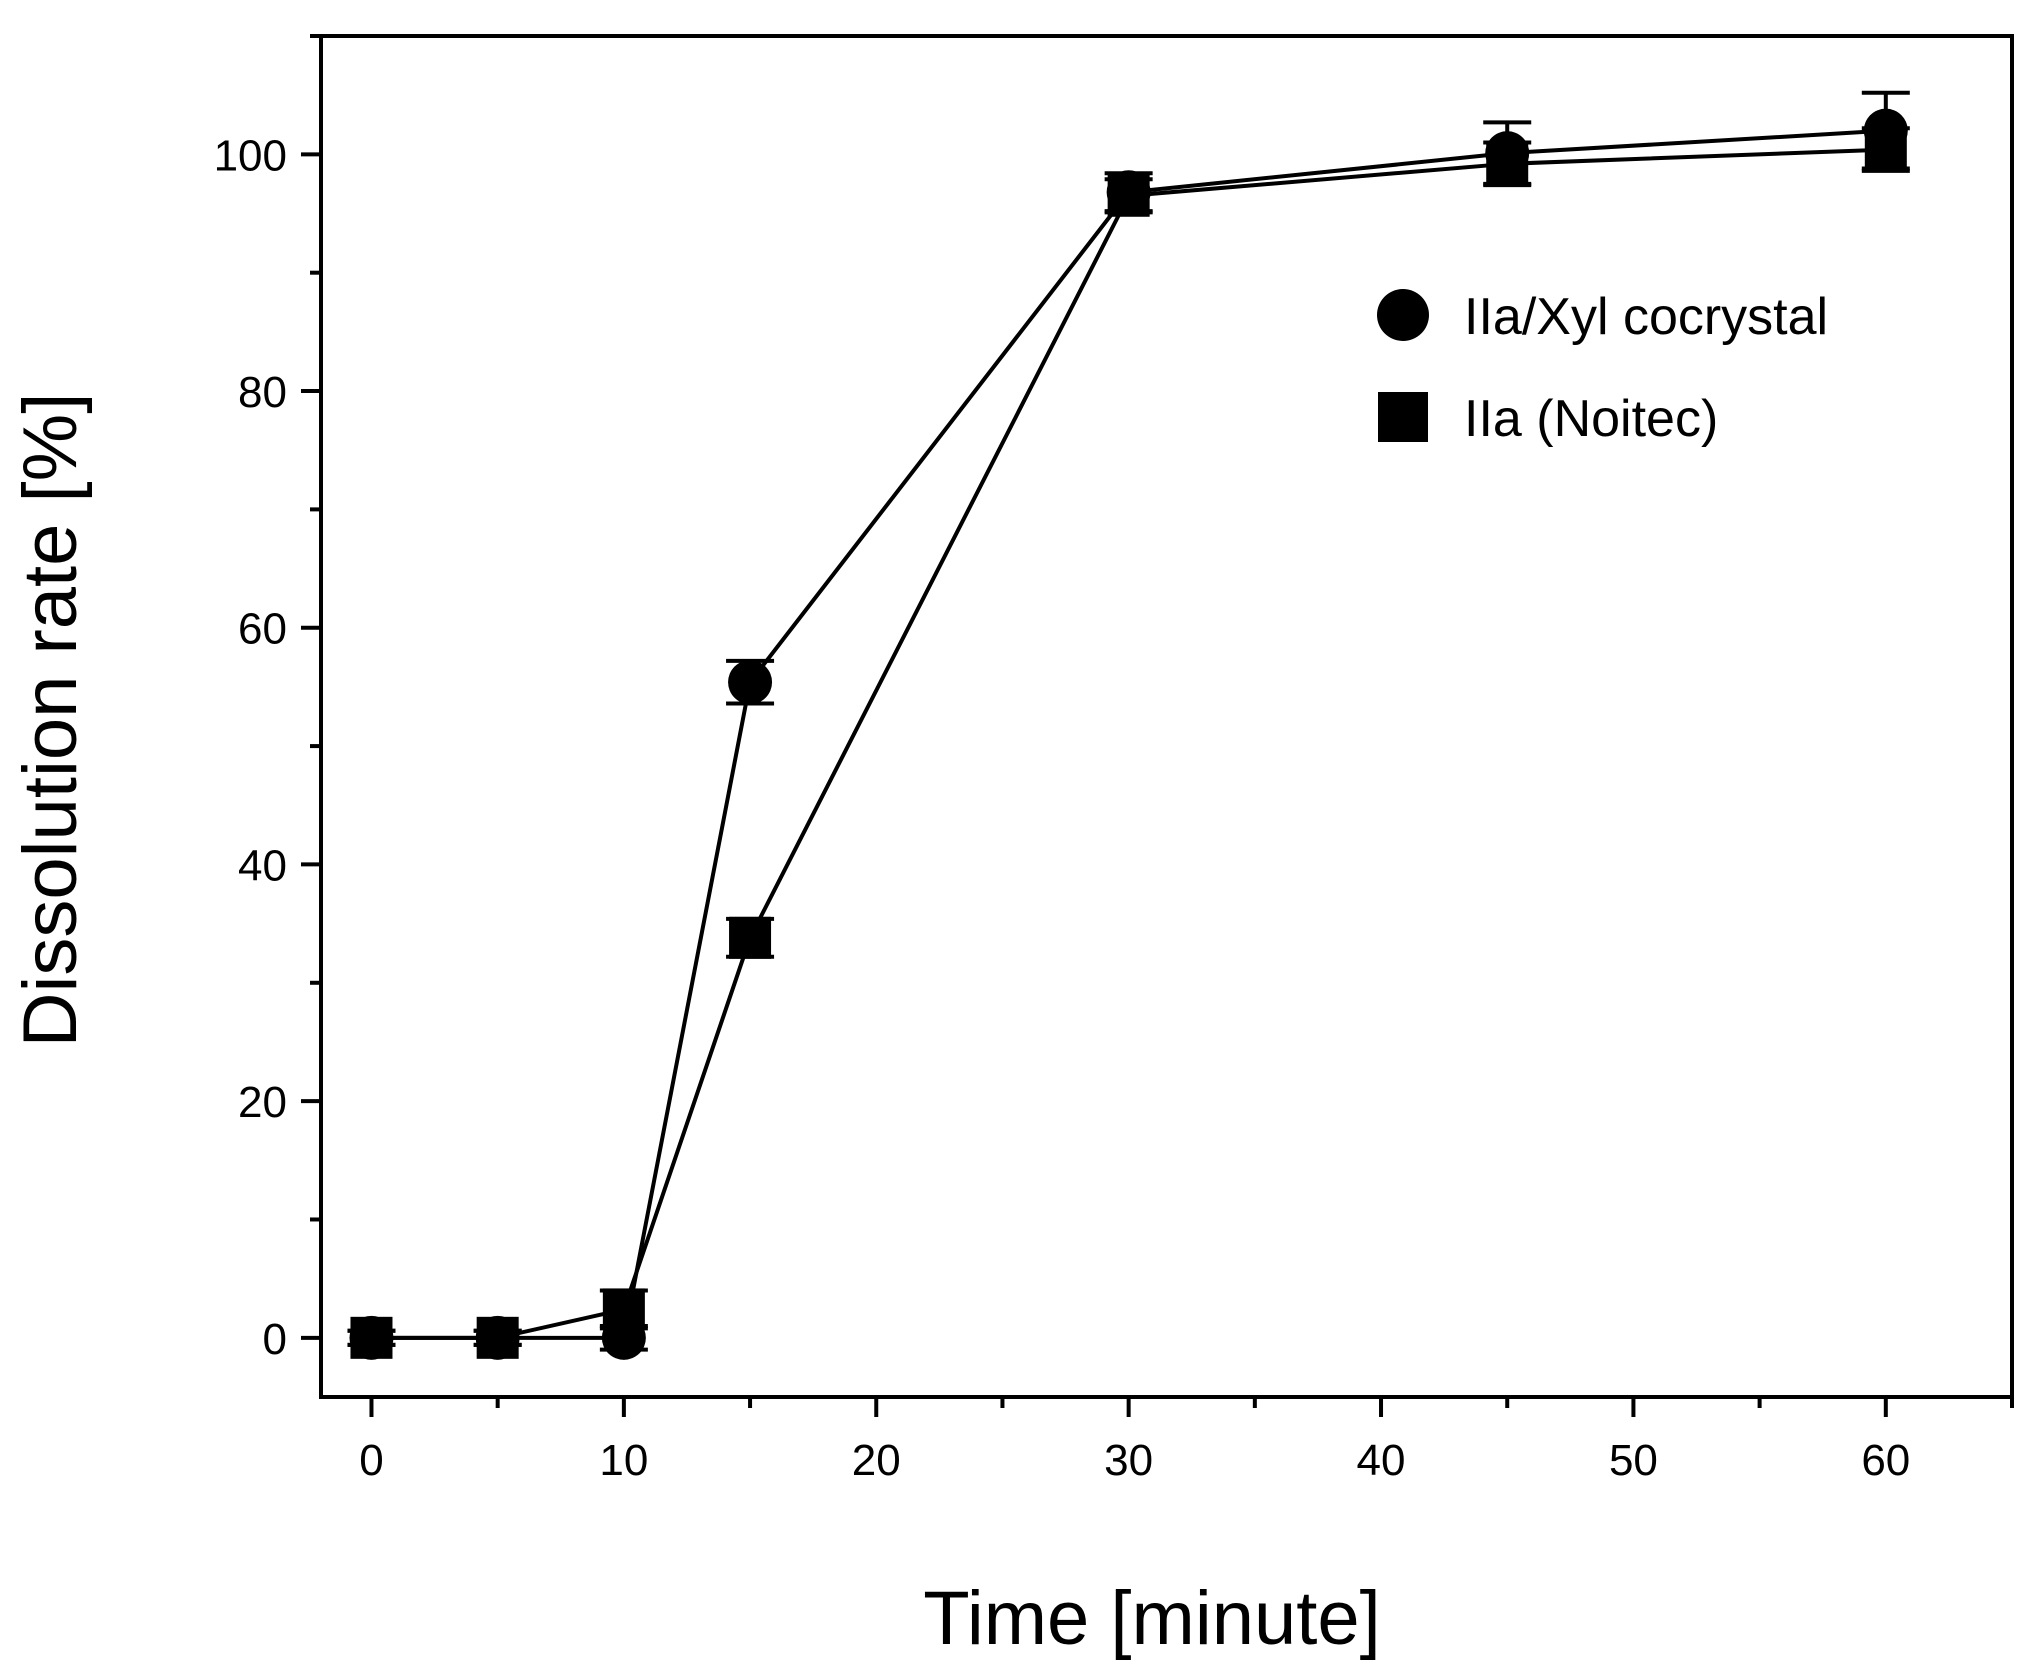  Describe the element at coordinates (1186, 1441) in the screenshot. I see `x-axis: 0 10 20 30 40 50 60` at that location.